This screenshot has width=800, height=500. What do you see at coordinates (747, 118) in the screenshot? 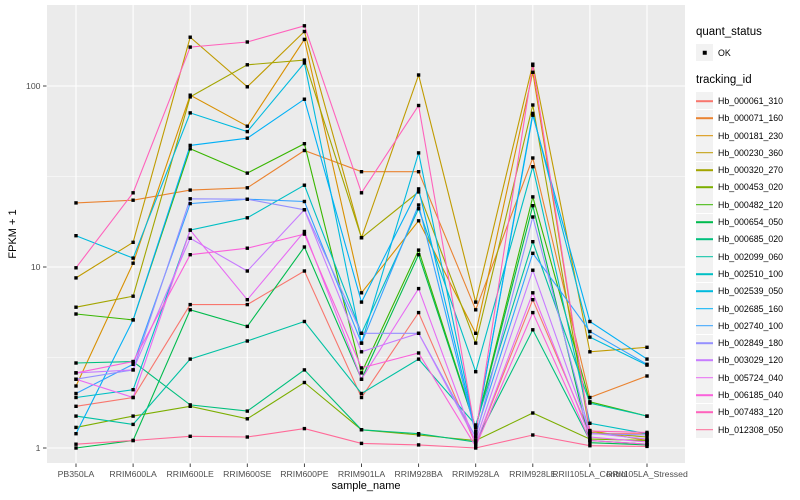
I see `legend-item-Hb_000071_160: Hb_000071_160` at bounding box center [747, 118].